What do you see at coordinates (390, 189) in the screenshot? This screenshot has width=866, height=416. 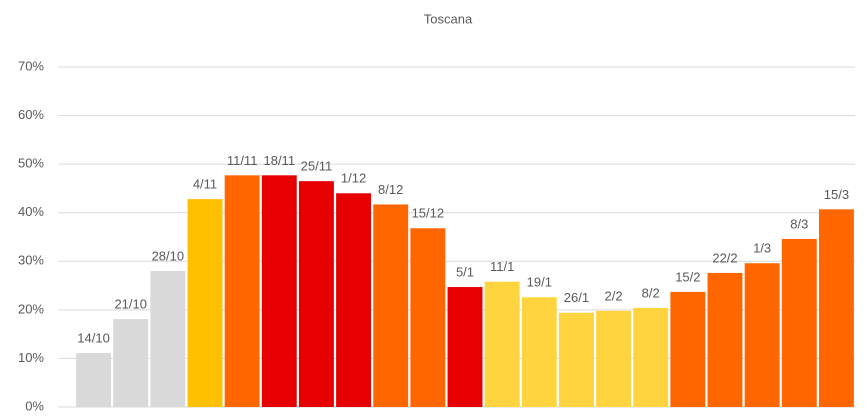 I see `bar-label: 8/12` at bounding box center [390, 189].